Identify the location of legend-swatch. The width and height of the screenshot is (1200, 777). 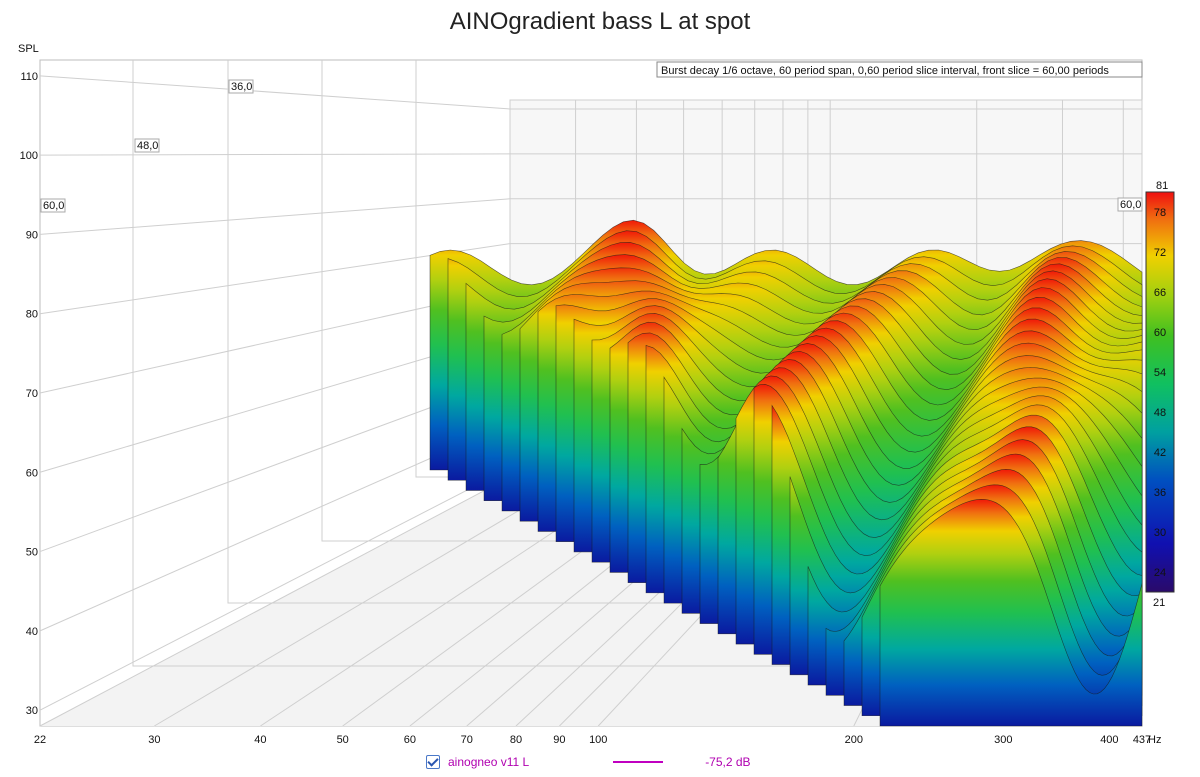
(638, 762).